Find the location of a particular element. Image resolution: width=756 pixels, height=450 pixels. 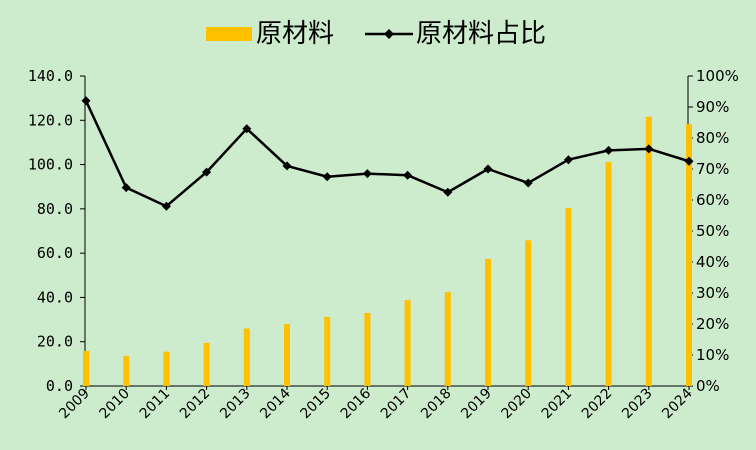

x-axis-tick-label: 2017 is located at coordinates (396, 404).